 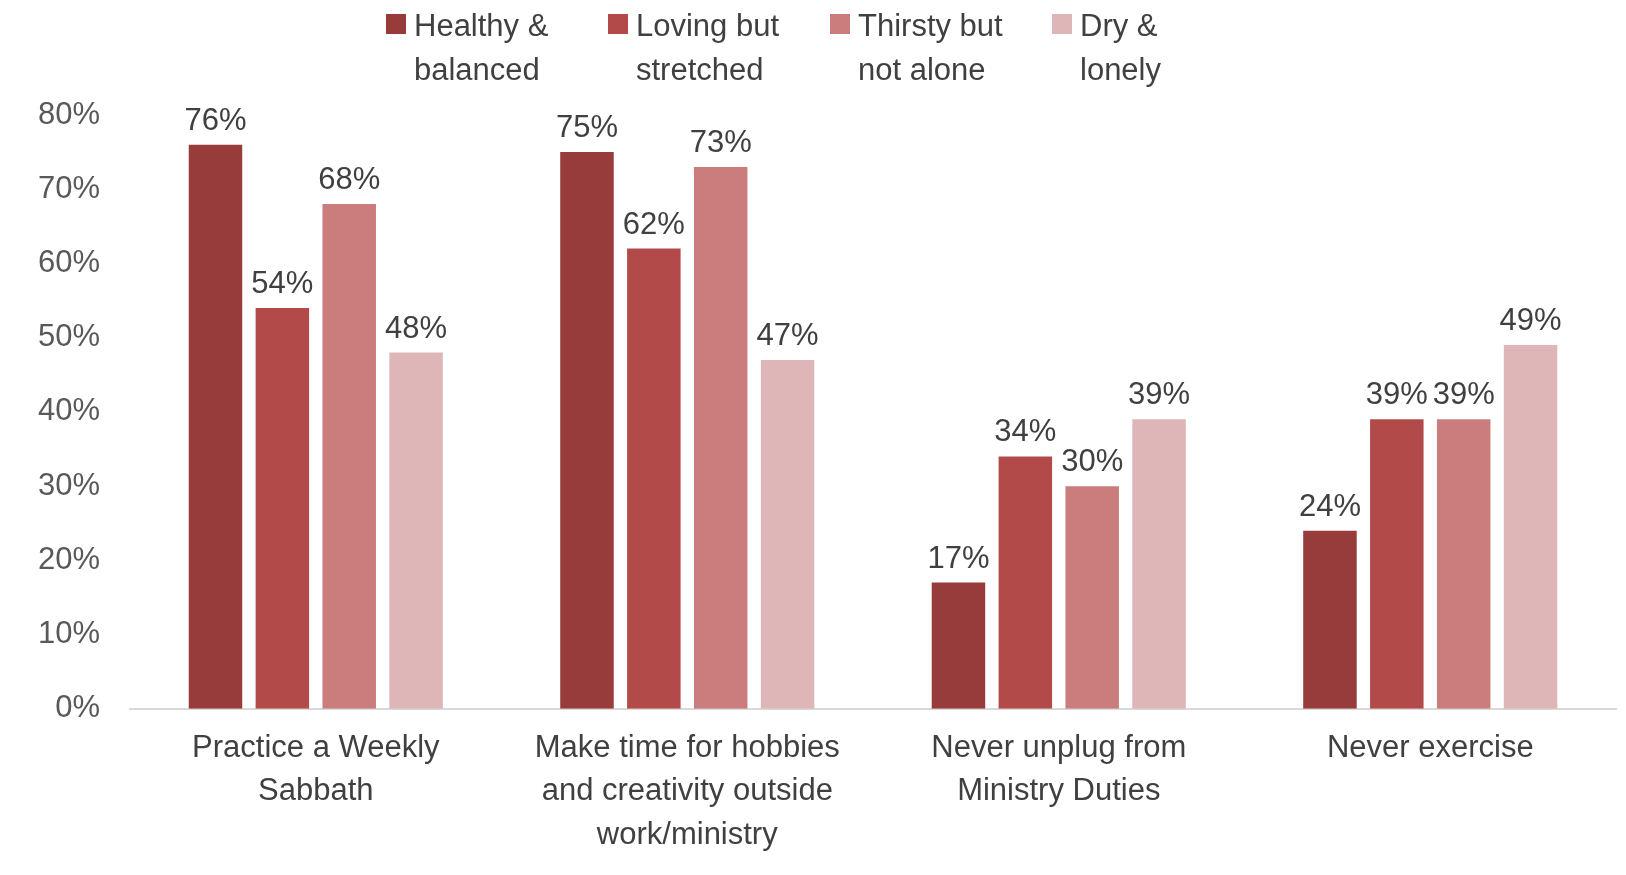 What do you see at coordinates (1059, 768) in the screenshot?
I see `x-tick-label: Never unplug from Ministry Duties` at bounding box center [1059, 768].